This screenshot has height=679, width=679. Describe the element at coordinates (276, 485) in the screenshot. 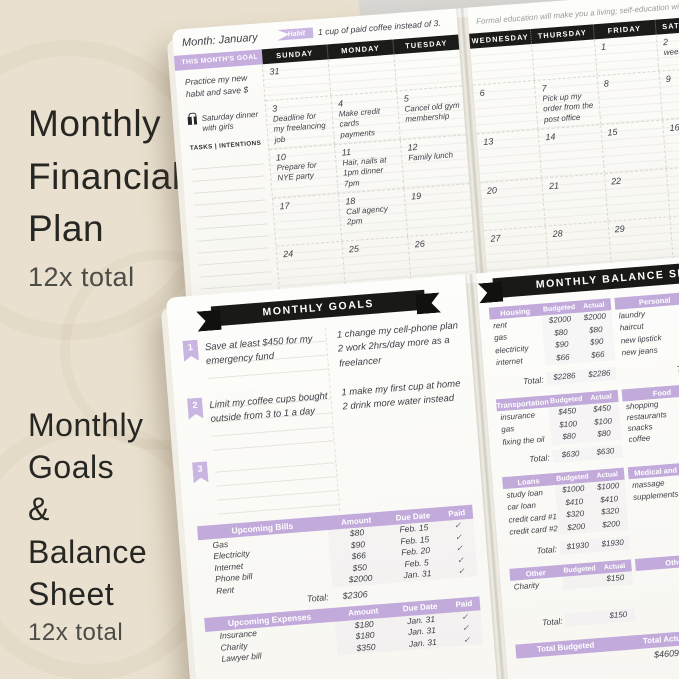

I see `goal-text` at that location.